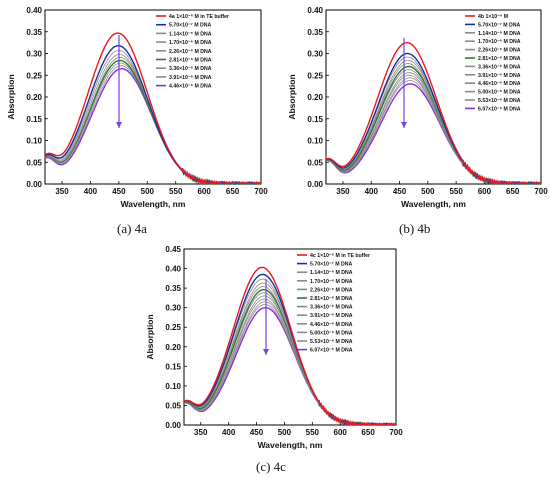  I want to click on y-tick-label: 0.45, so click(173, 249).